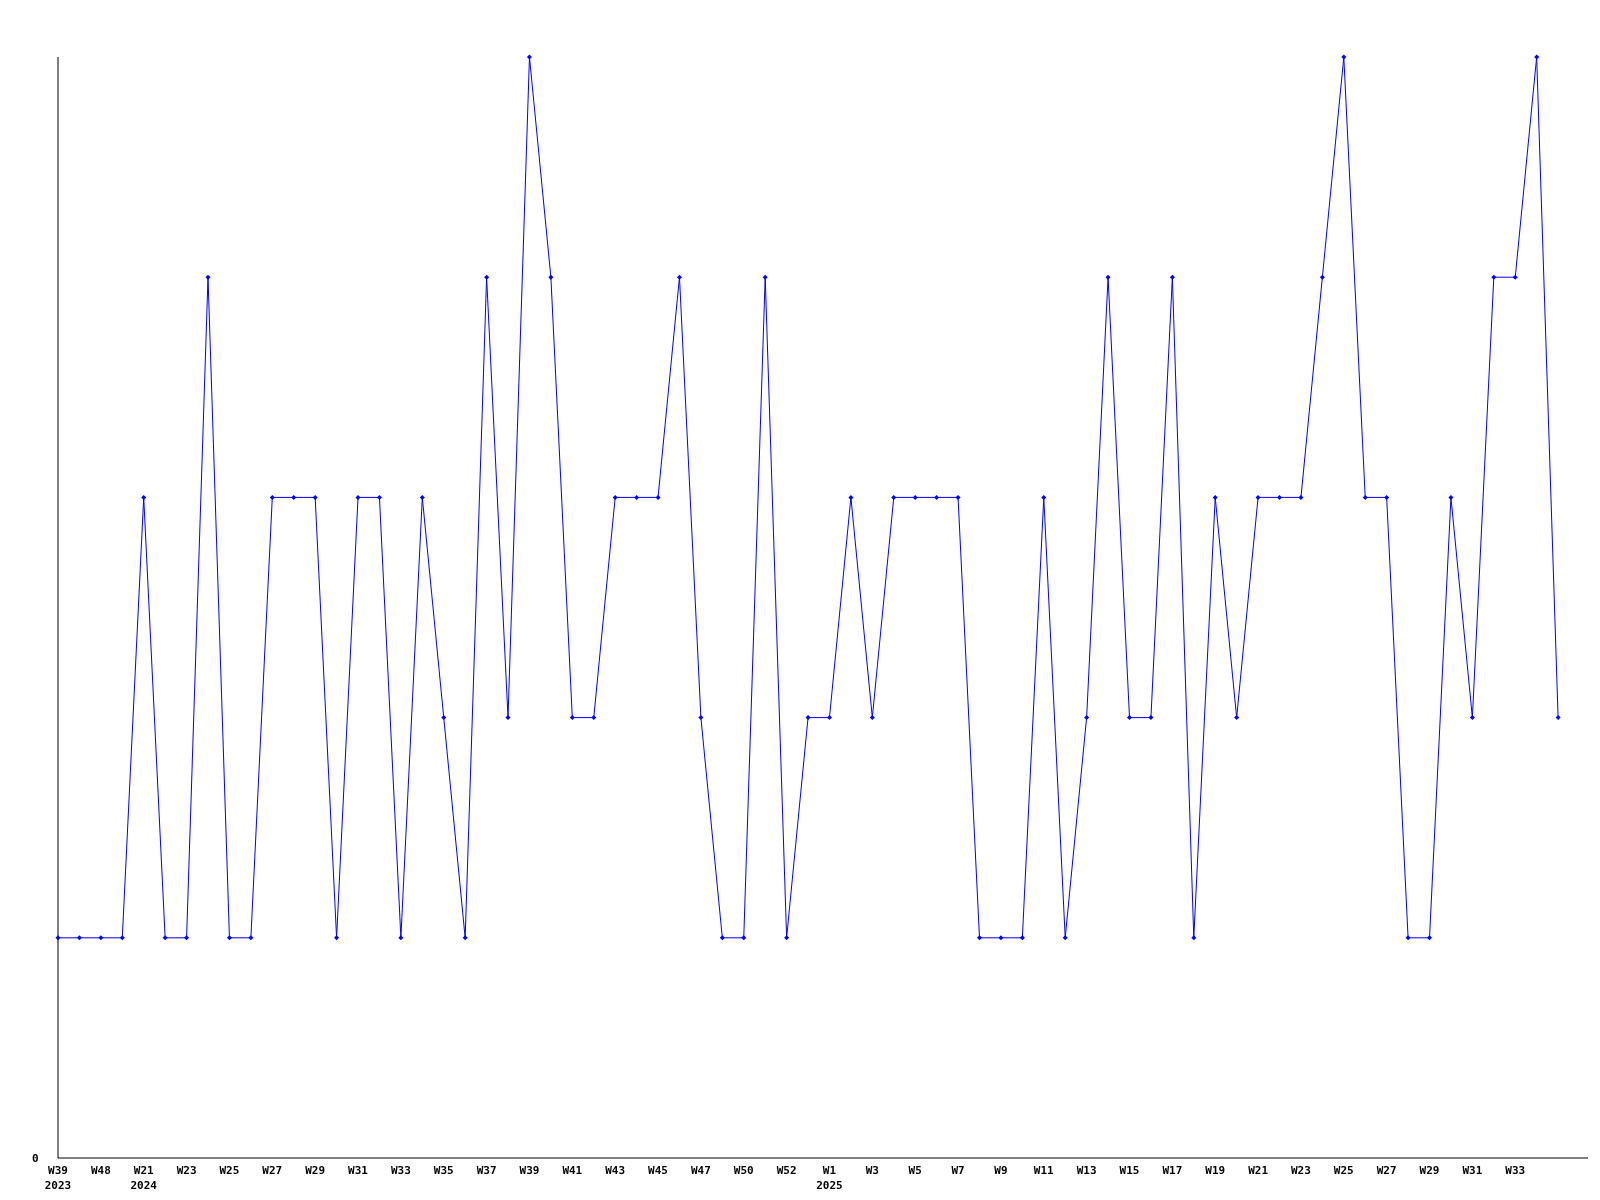 This screenshot has width=1600, height=1200. Describe the element at coordinates (786, 1170) in the screenshot. I see `x-tick-label: W52` at that location.